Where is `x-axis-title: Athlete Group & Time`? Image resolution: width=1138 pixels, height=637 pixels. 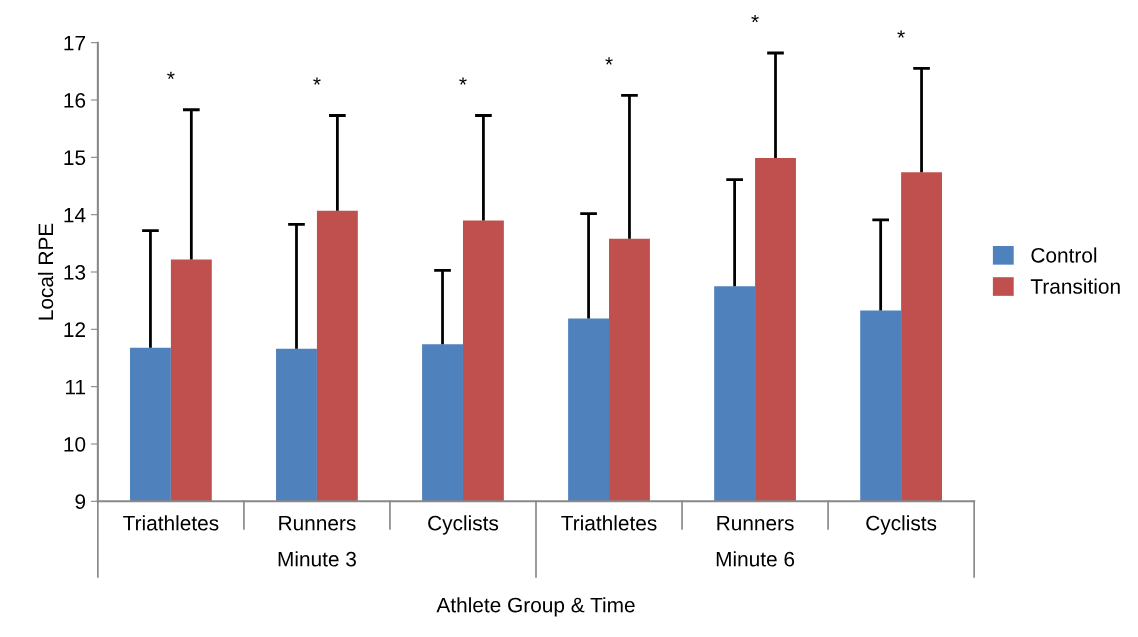
x-axis-title: Athlete Group & Time is located at coordinates (535, 607).